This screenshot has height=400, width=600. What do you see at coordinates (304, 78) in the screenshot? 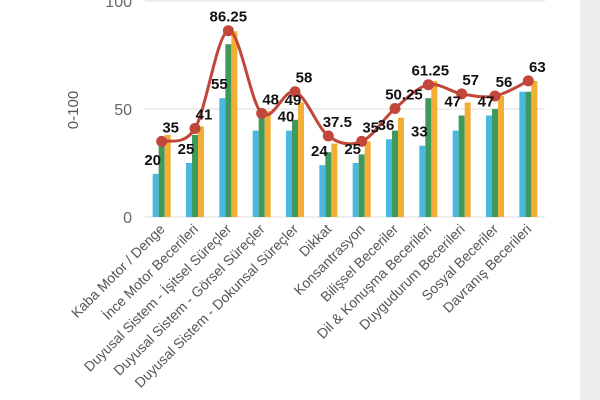
I see `data-label-top-4: 58` at bounding box center [304, 78].